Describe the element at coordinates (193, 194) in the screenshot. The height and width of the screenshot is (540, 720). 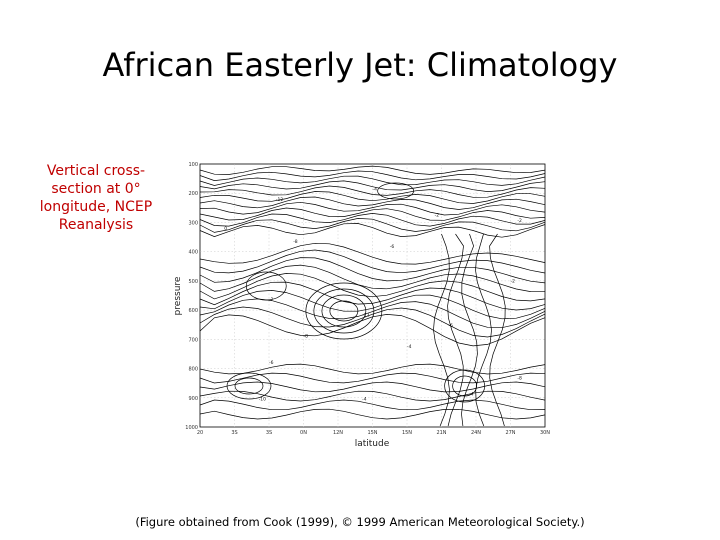
I see `y-tick-label: 200` at that location.